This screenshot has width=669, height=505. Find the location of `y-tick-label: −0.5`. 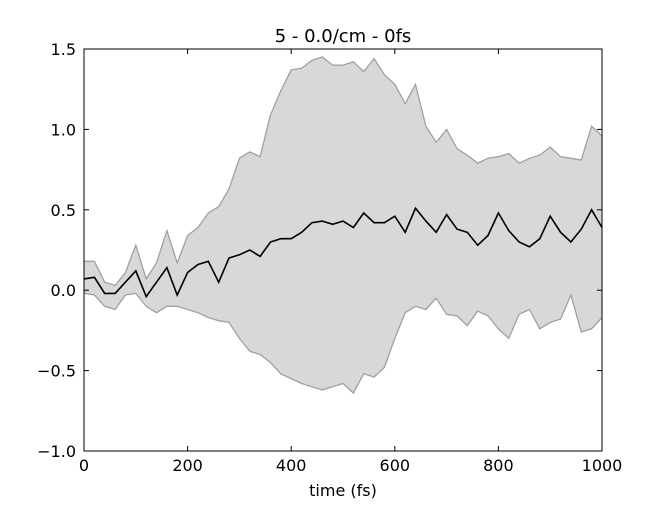

y-tick-label: −0.5 is located at coordinates (56, 371).